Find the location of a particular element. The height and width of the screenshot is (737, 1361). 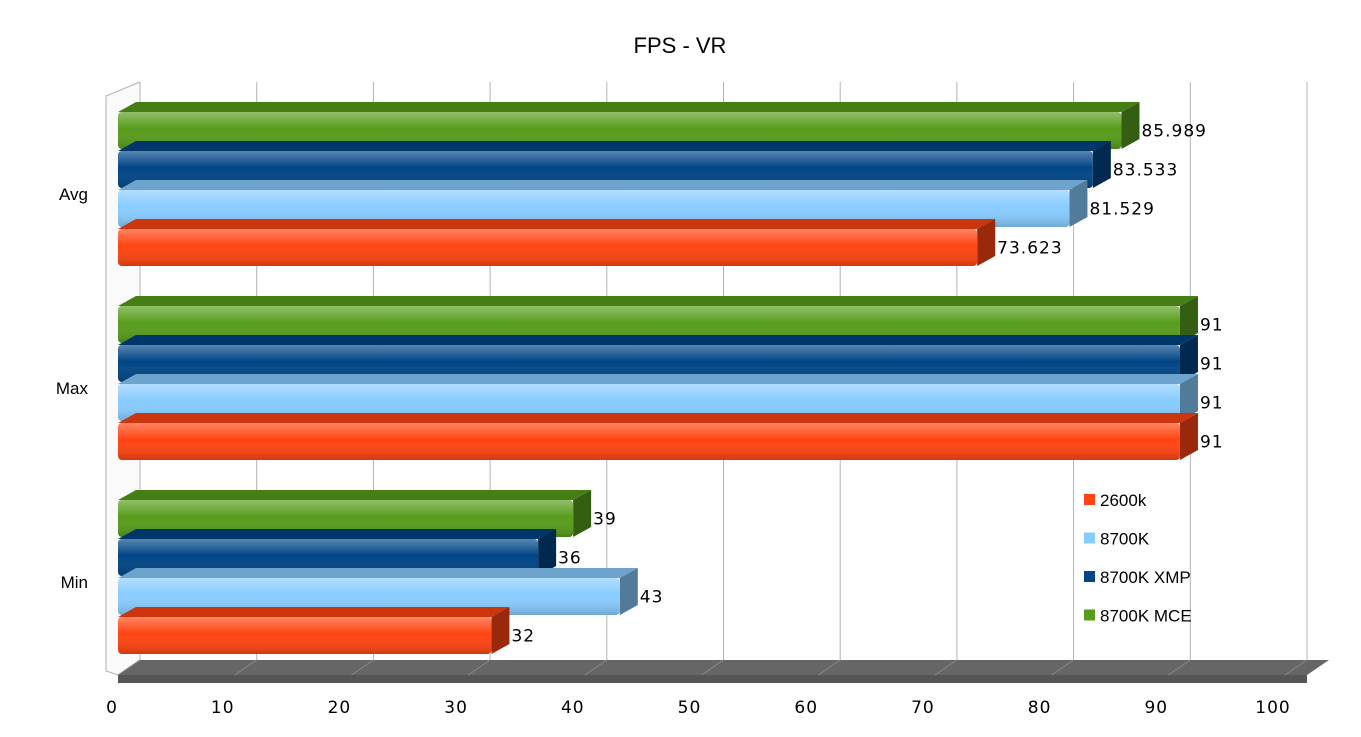

x-tick-label: 0 is located at coordinates (112, 708).